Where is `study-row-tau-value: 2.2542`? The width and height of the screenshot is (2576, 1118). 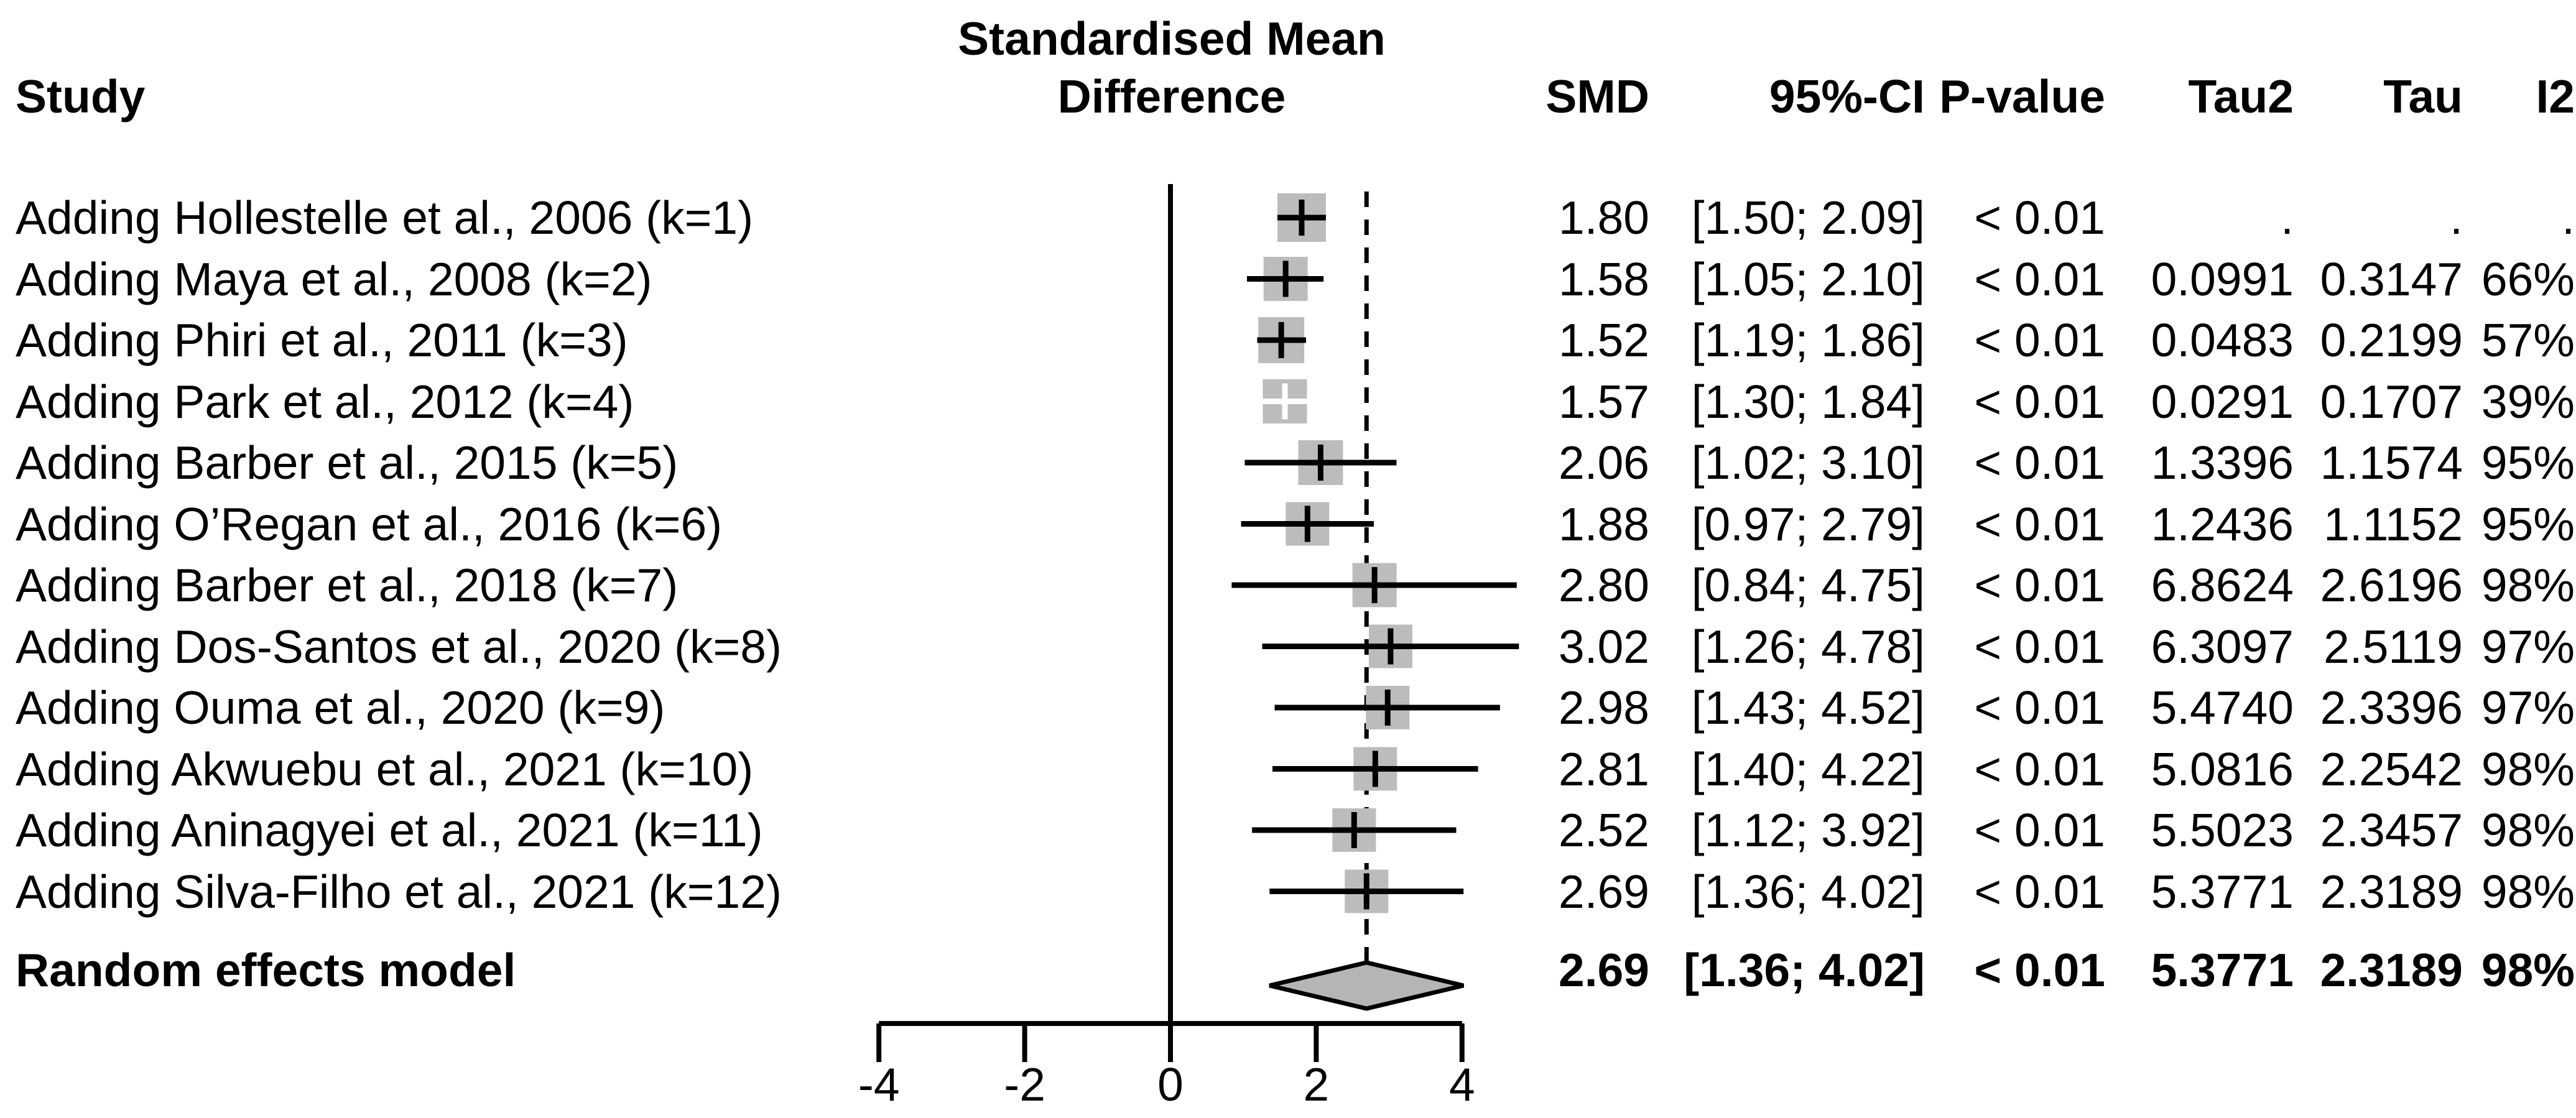
study-row-tau-value: 2.2542 is located at coordinates (2392, 768).